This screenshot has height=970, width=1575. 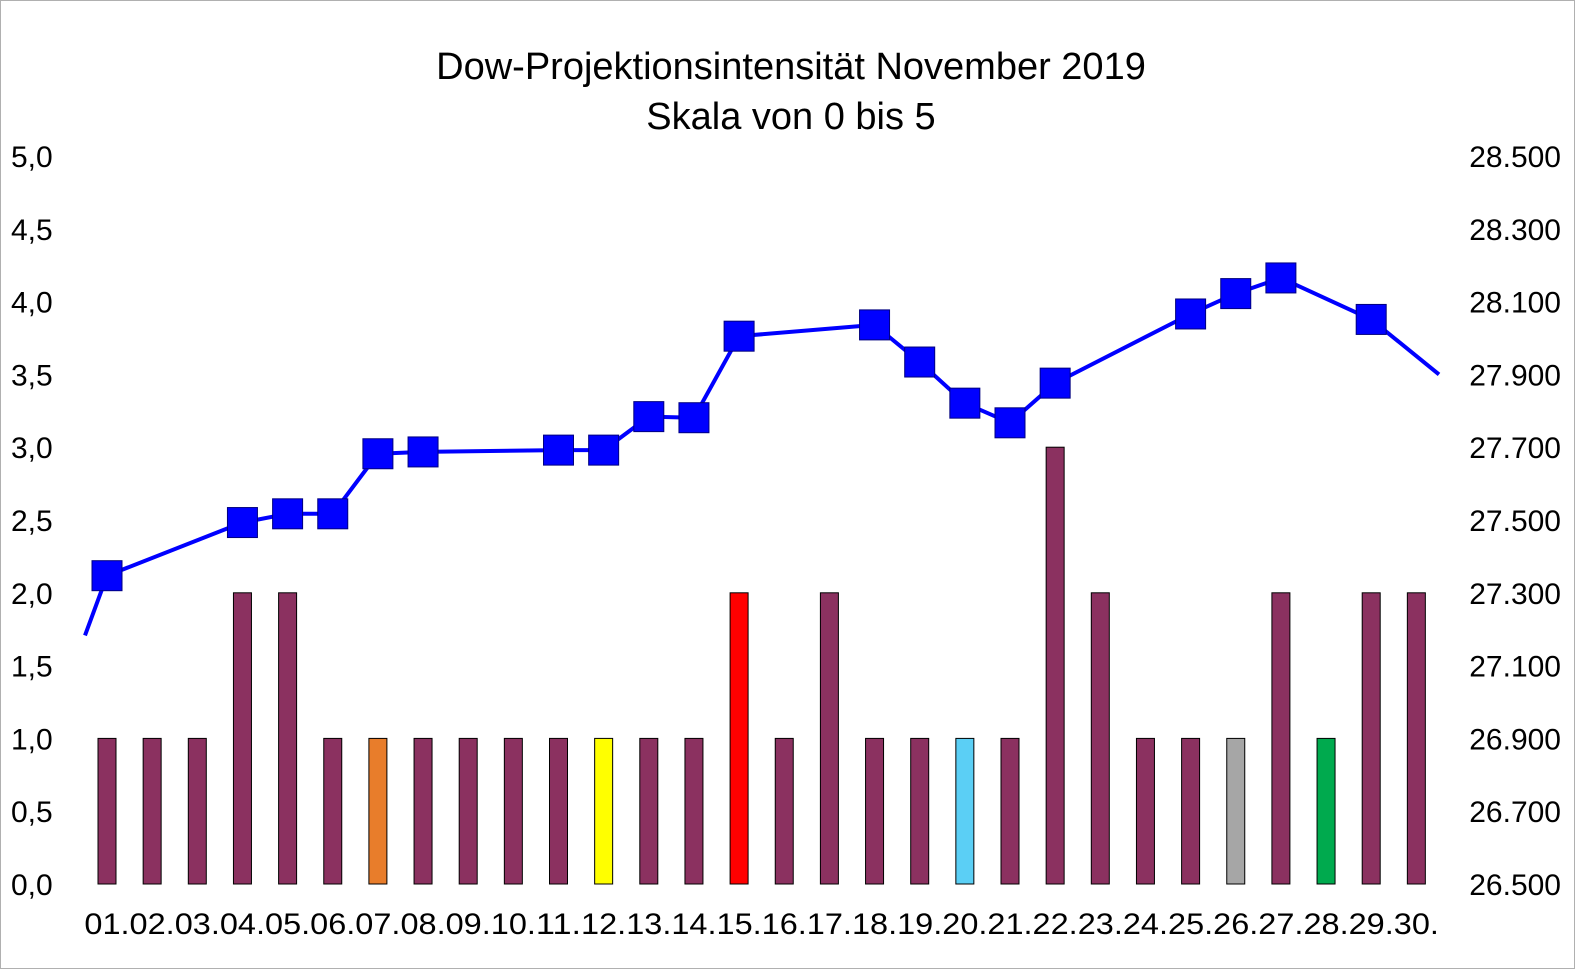 What do you see at coordinates (1515, 885) in the screenshot?
I see `right-tick-label: 26.500` at bounding box center [1515, 885].